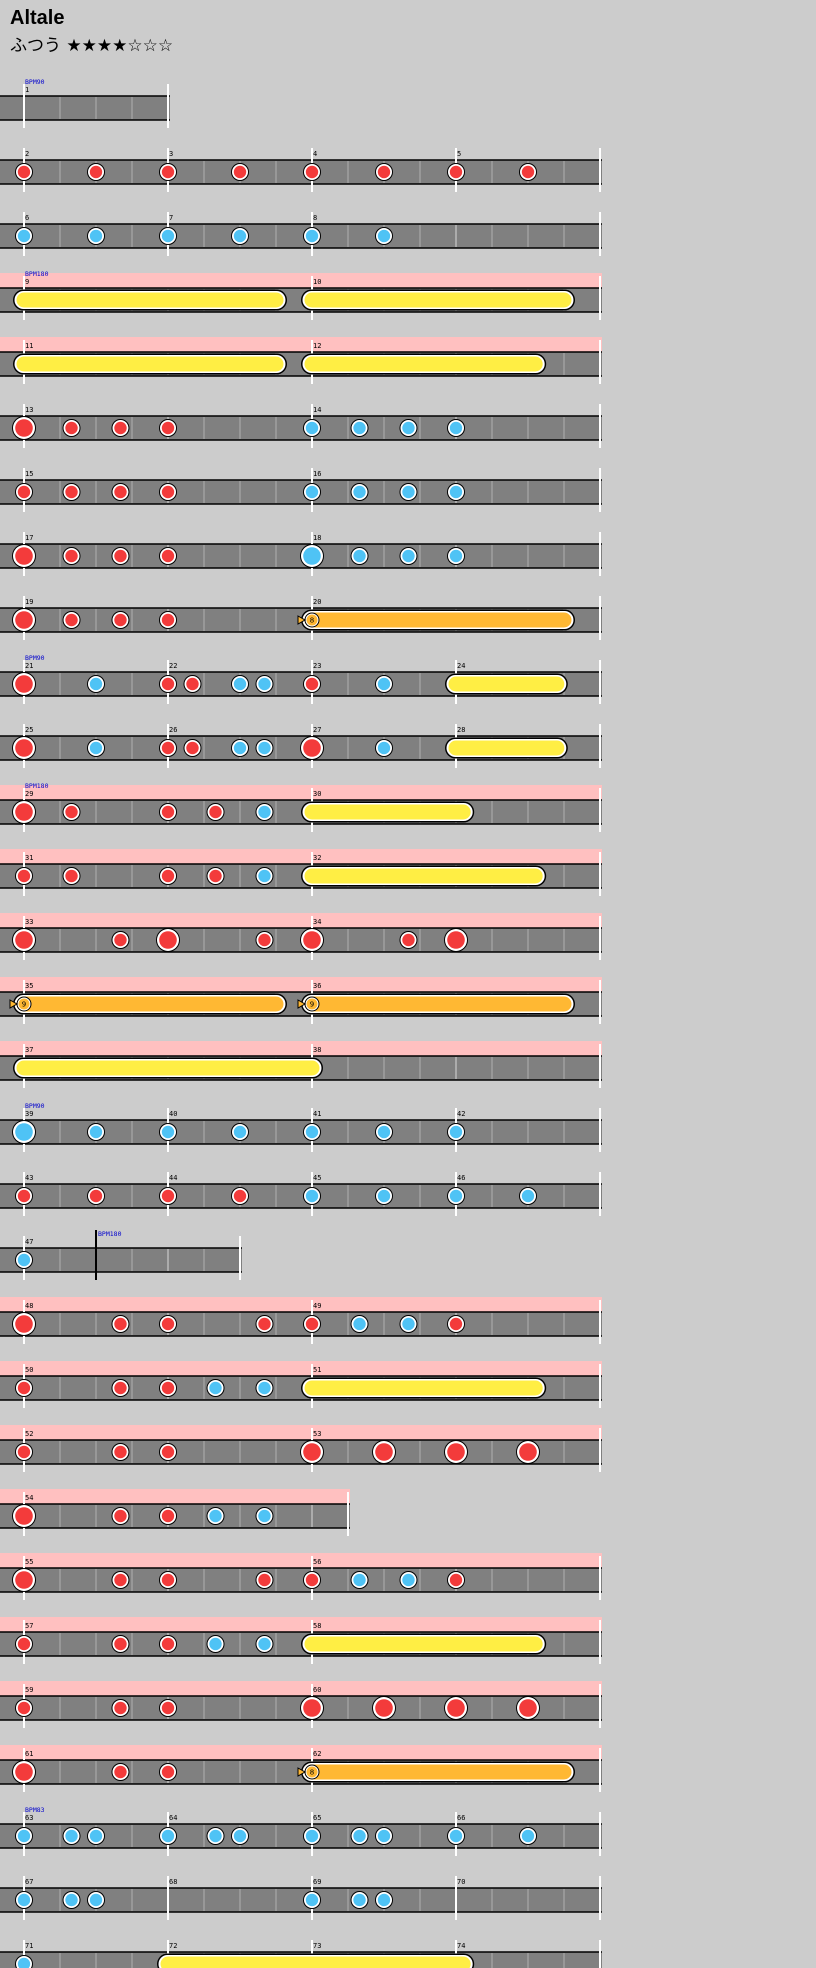 This screenshot has height=1968, width=816. I want to click on measure-number: 12, so click(317, 346).